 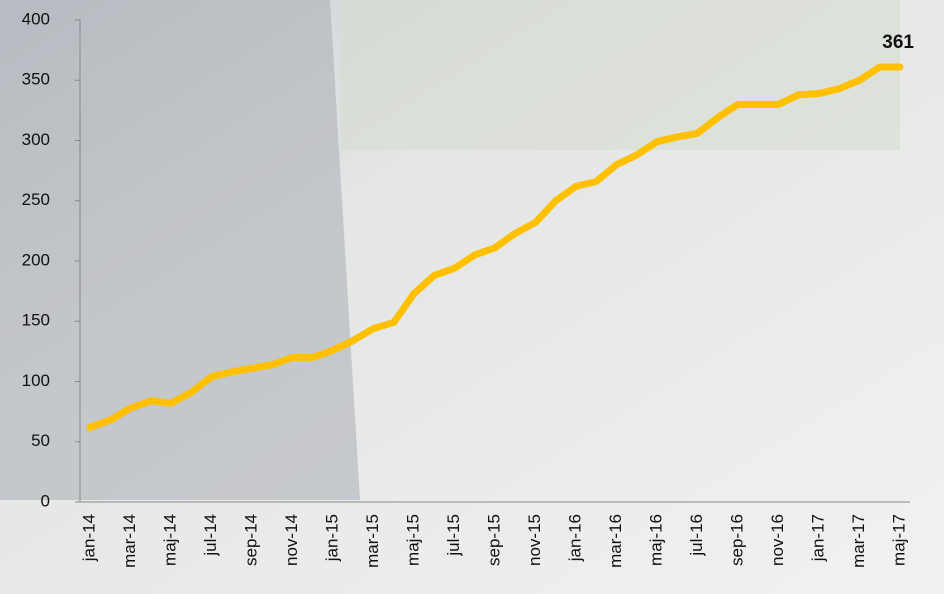 What do you see at coordinates (574, 538) in the screenshot?
I see `x-tick-label: jan-16` at bounding box center [574, 538].